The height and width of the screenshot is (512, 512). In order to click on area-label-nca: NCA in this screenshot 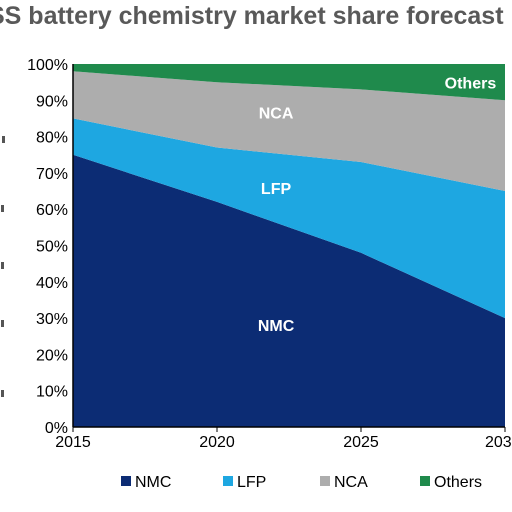, I will do `click(276, 113)`.